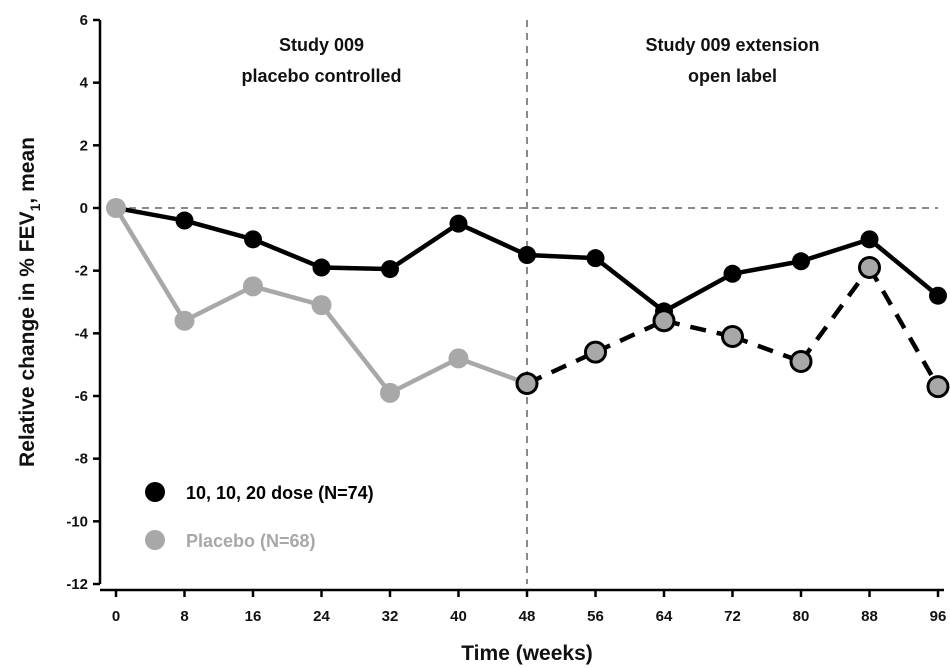 Image resolution: width=950 pixels, height=668 pixels. What do you see at coordinates (251, 541) in the screenshot?
I see `legend-label-placebo: Placebo (N=68)` at bounding box center [251, 541].